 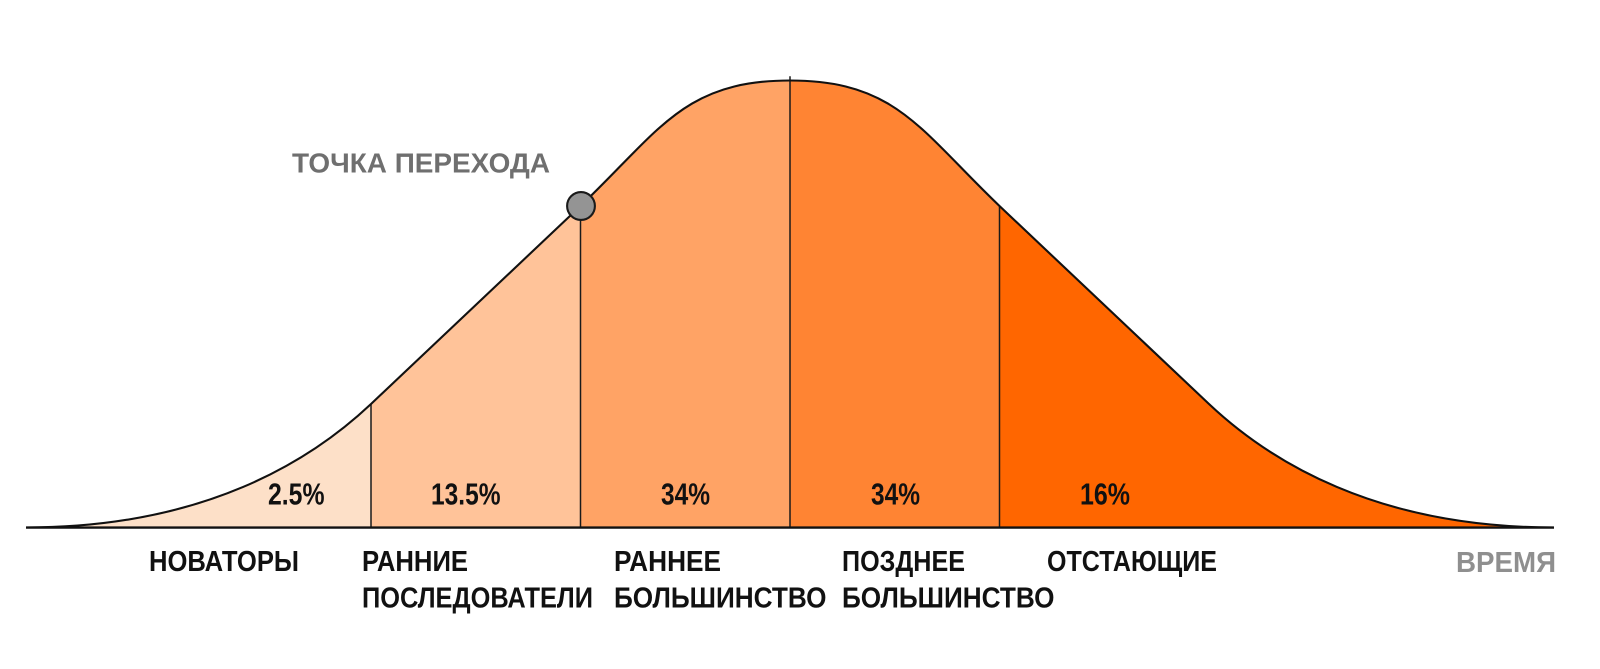 What do you see at coordinates (1132, 561) in the screenshot?
I see `svg-text: ОТСТАЮЩИЕ` at bounding box center [1132, 561].